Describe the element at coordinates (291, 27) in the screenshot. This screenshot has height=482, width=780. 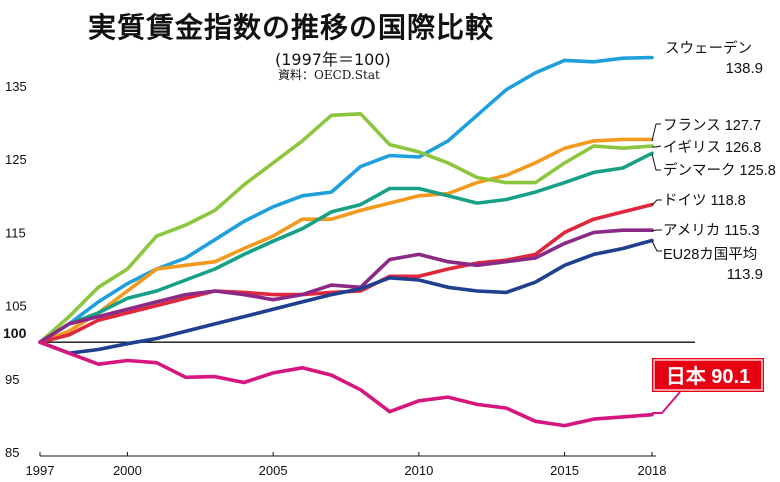
I see `chart-title: 実質賃金指数の推移の国際比較` at that location.